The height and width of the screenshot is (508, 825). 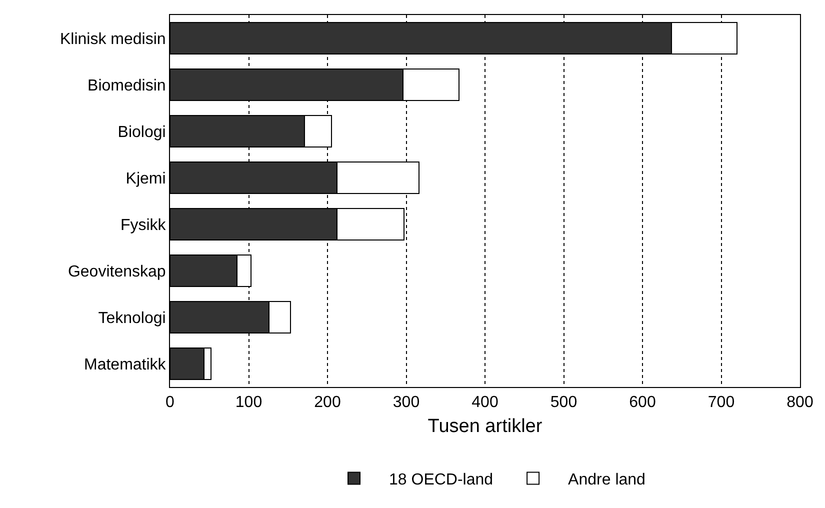 What do you see at coordinates (327, 403) in the screenshot?
I see `x-tick-label: 200` at bounding box center [327, 403].